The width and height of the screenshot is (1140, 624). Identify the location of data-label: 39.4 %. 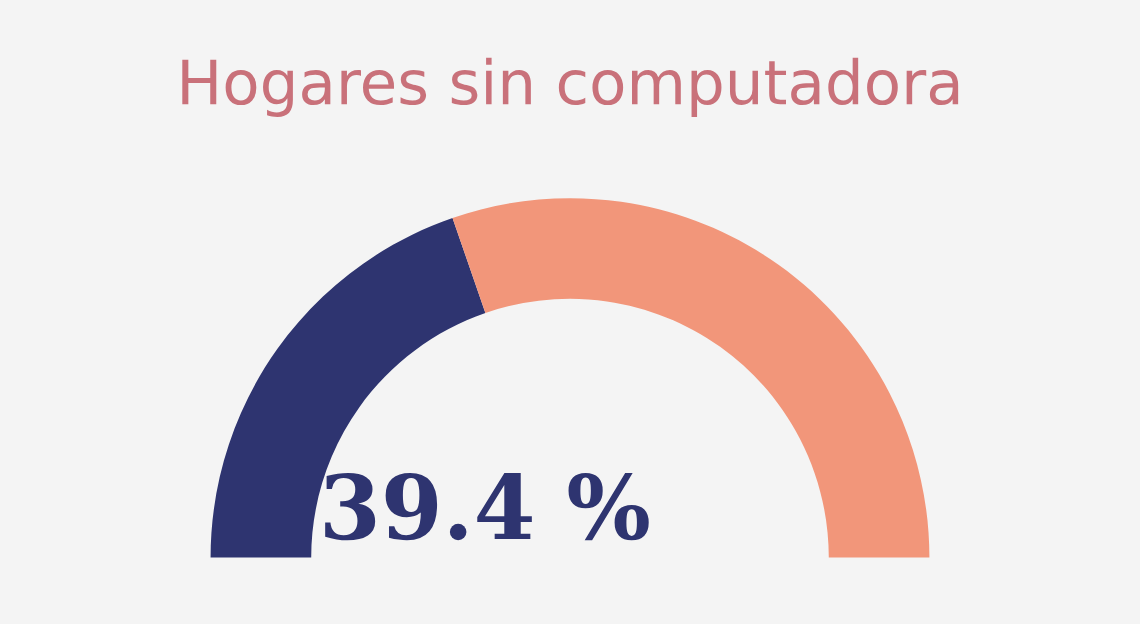
(487, 507).